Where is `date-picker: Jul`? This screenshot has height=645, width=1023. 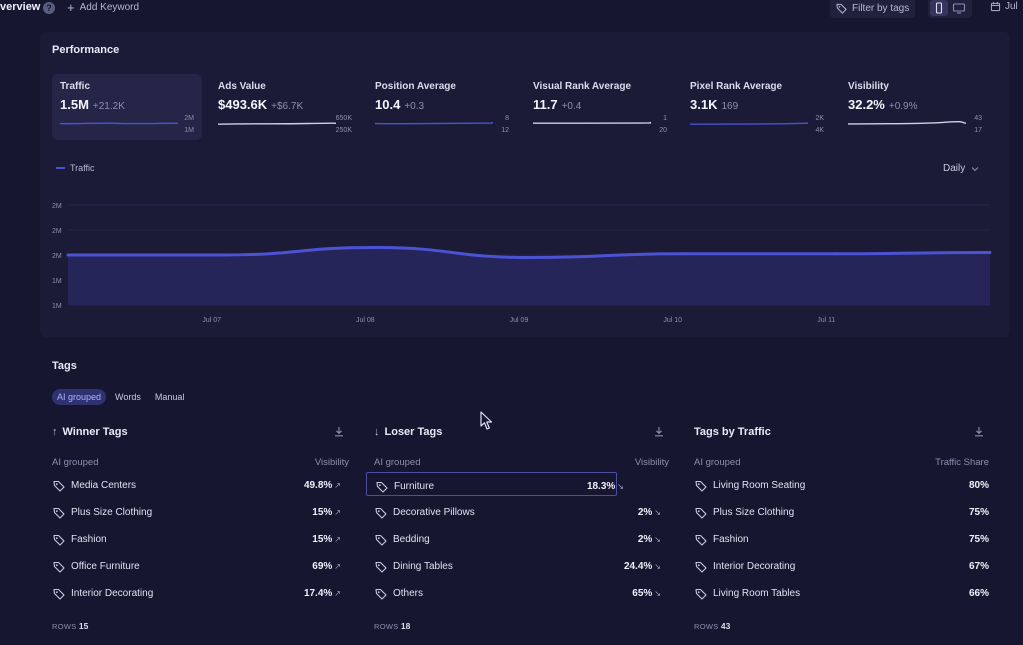
date-picker: Jul is located at coordinates (1004, 6).